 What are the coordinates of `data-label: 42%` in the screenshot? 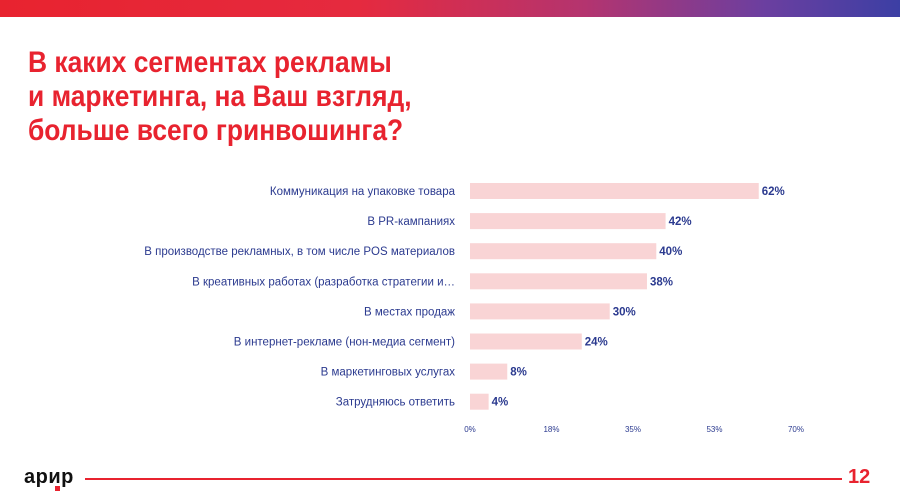 It's located at (680, 222).